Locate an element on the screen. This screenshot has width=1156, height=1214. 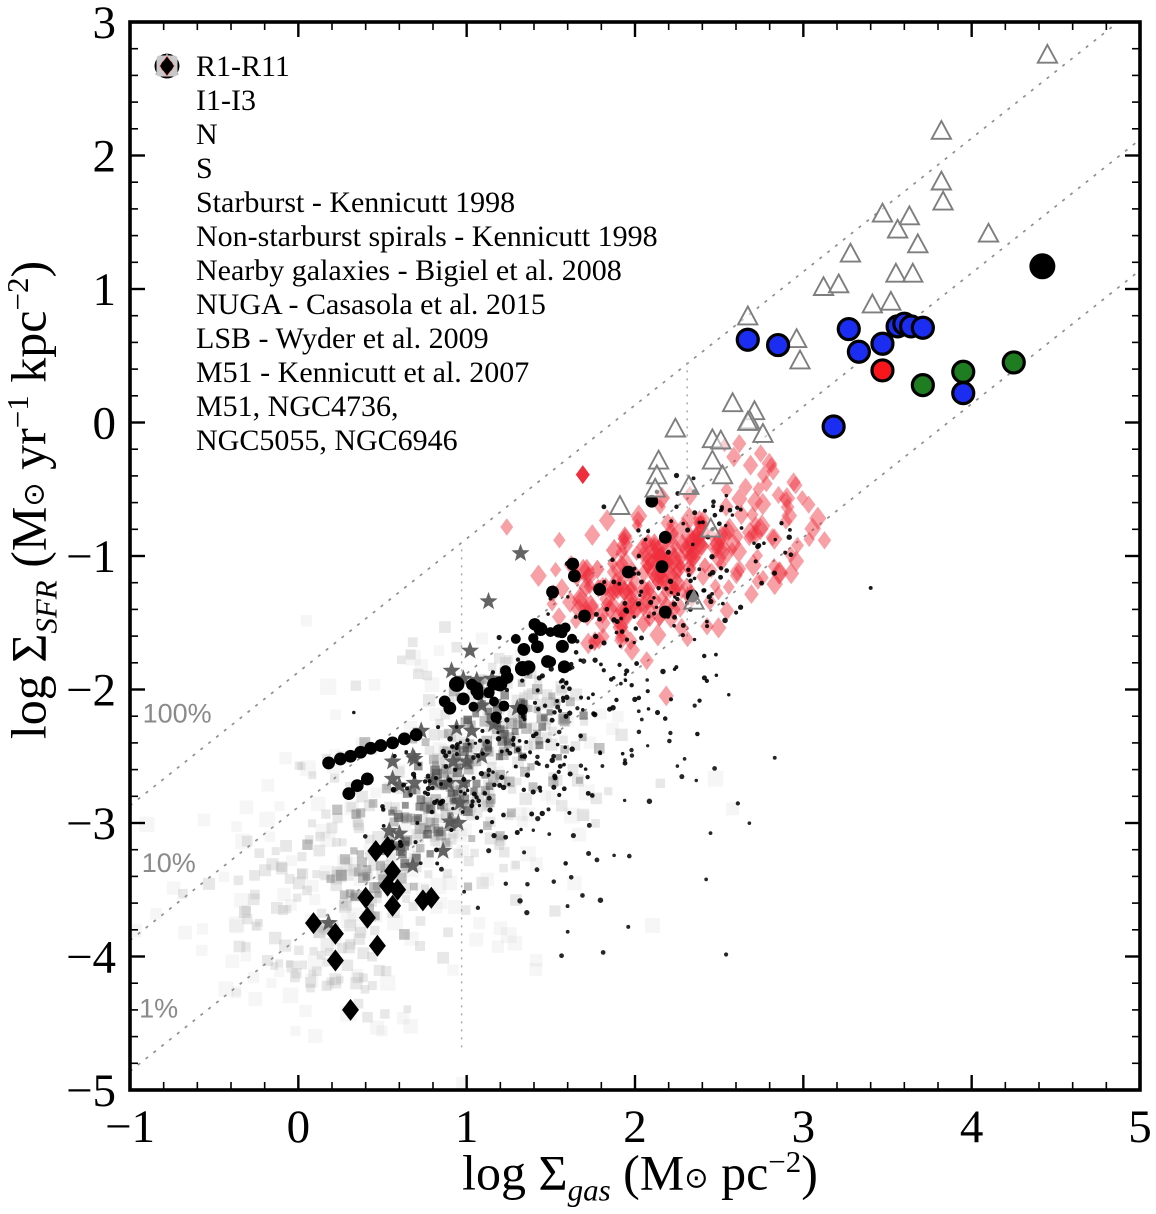
efficiency-labels: 100% 10% 1% is located at coordinates (175, 861).